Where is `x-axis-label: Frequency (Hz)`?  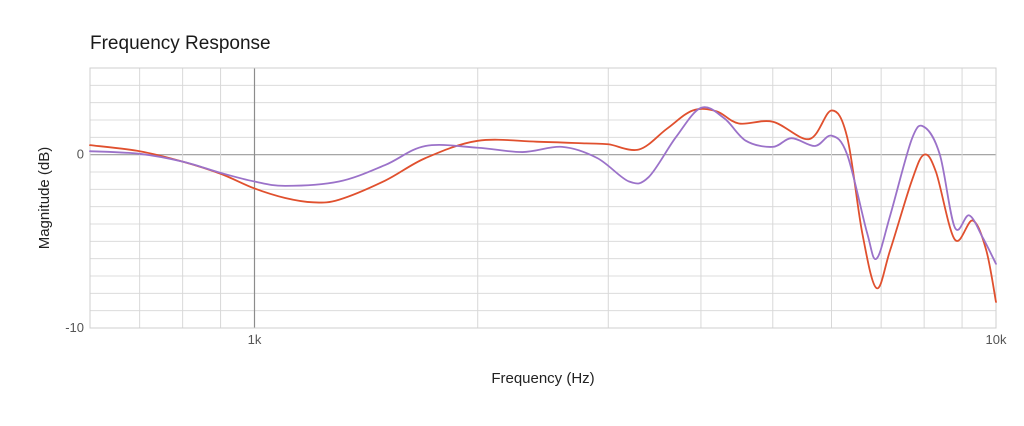
x-axis-label: Frequency (Hz) is located at coordinates (542, 378).